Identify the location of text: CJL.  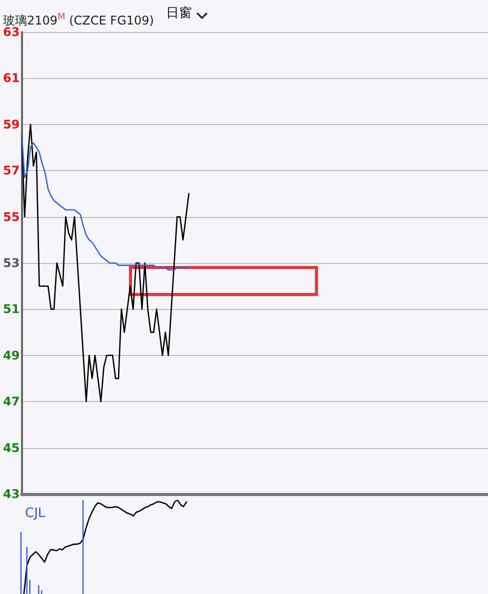
(35, 513).